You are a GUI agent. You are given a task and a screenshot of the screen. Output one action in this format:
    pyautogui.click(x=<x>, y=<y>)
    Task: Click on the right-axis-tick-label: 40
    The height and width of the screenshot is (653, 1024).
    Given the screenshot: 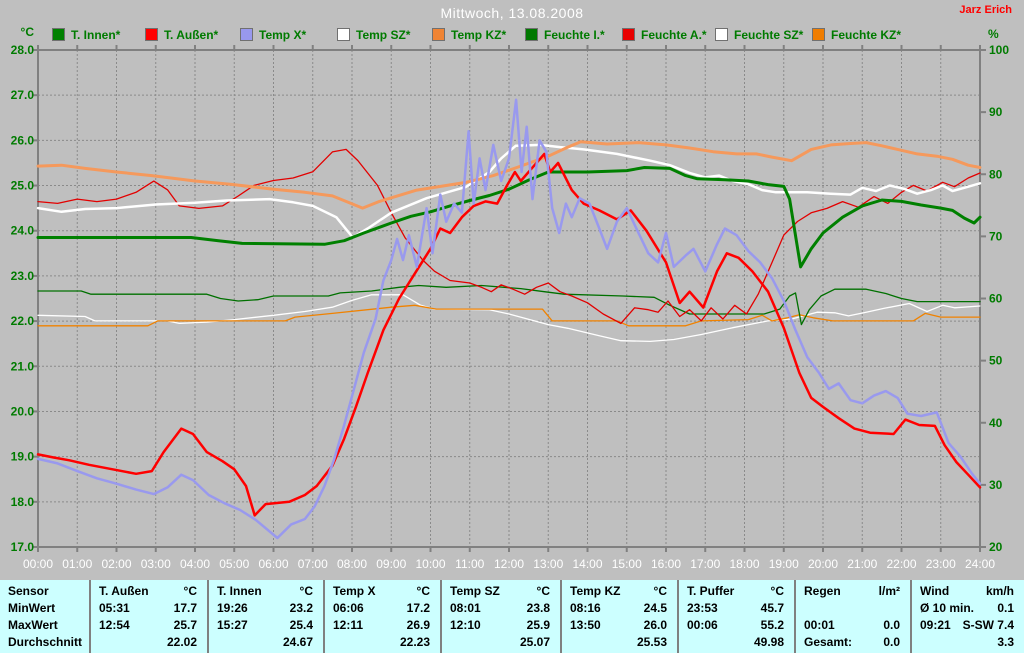 What is the action you would take?
    pyautogui.click(x=996, y=423)
    